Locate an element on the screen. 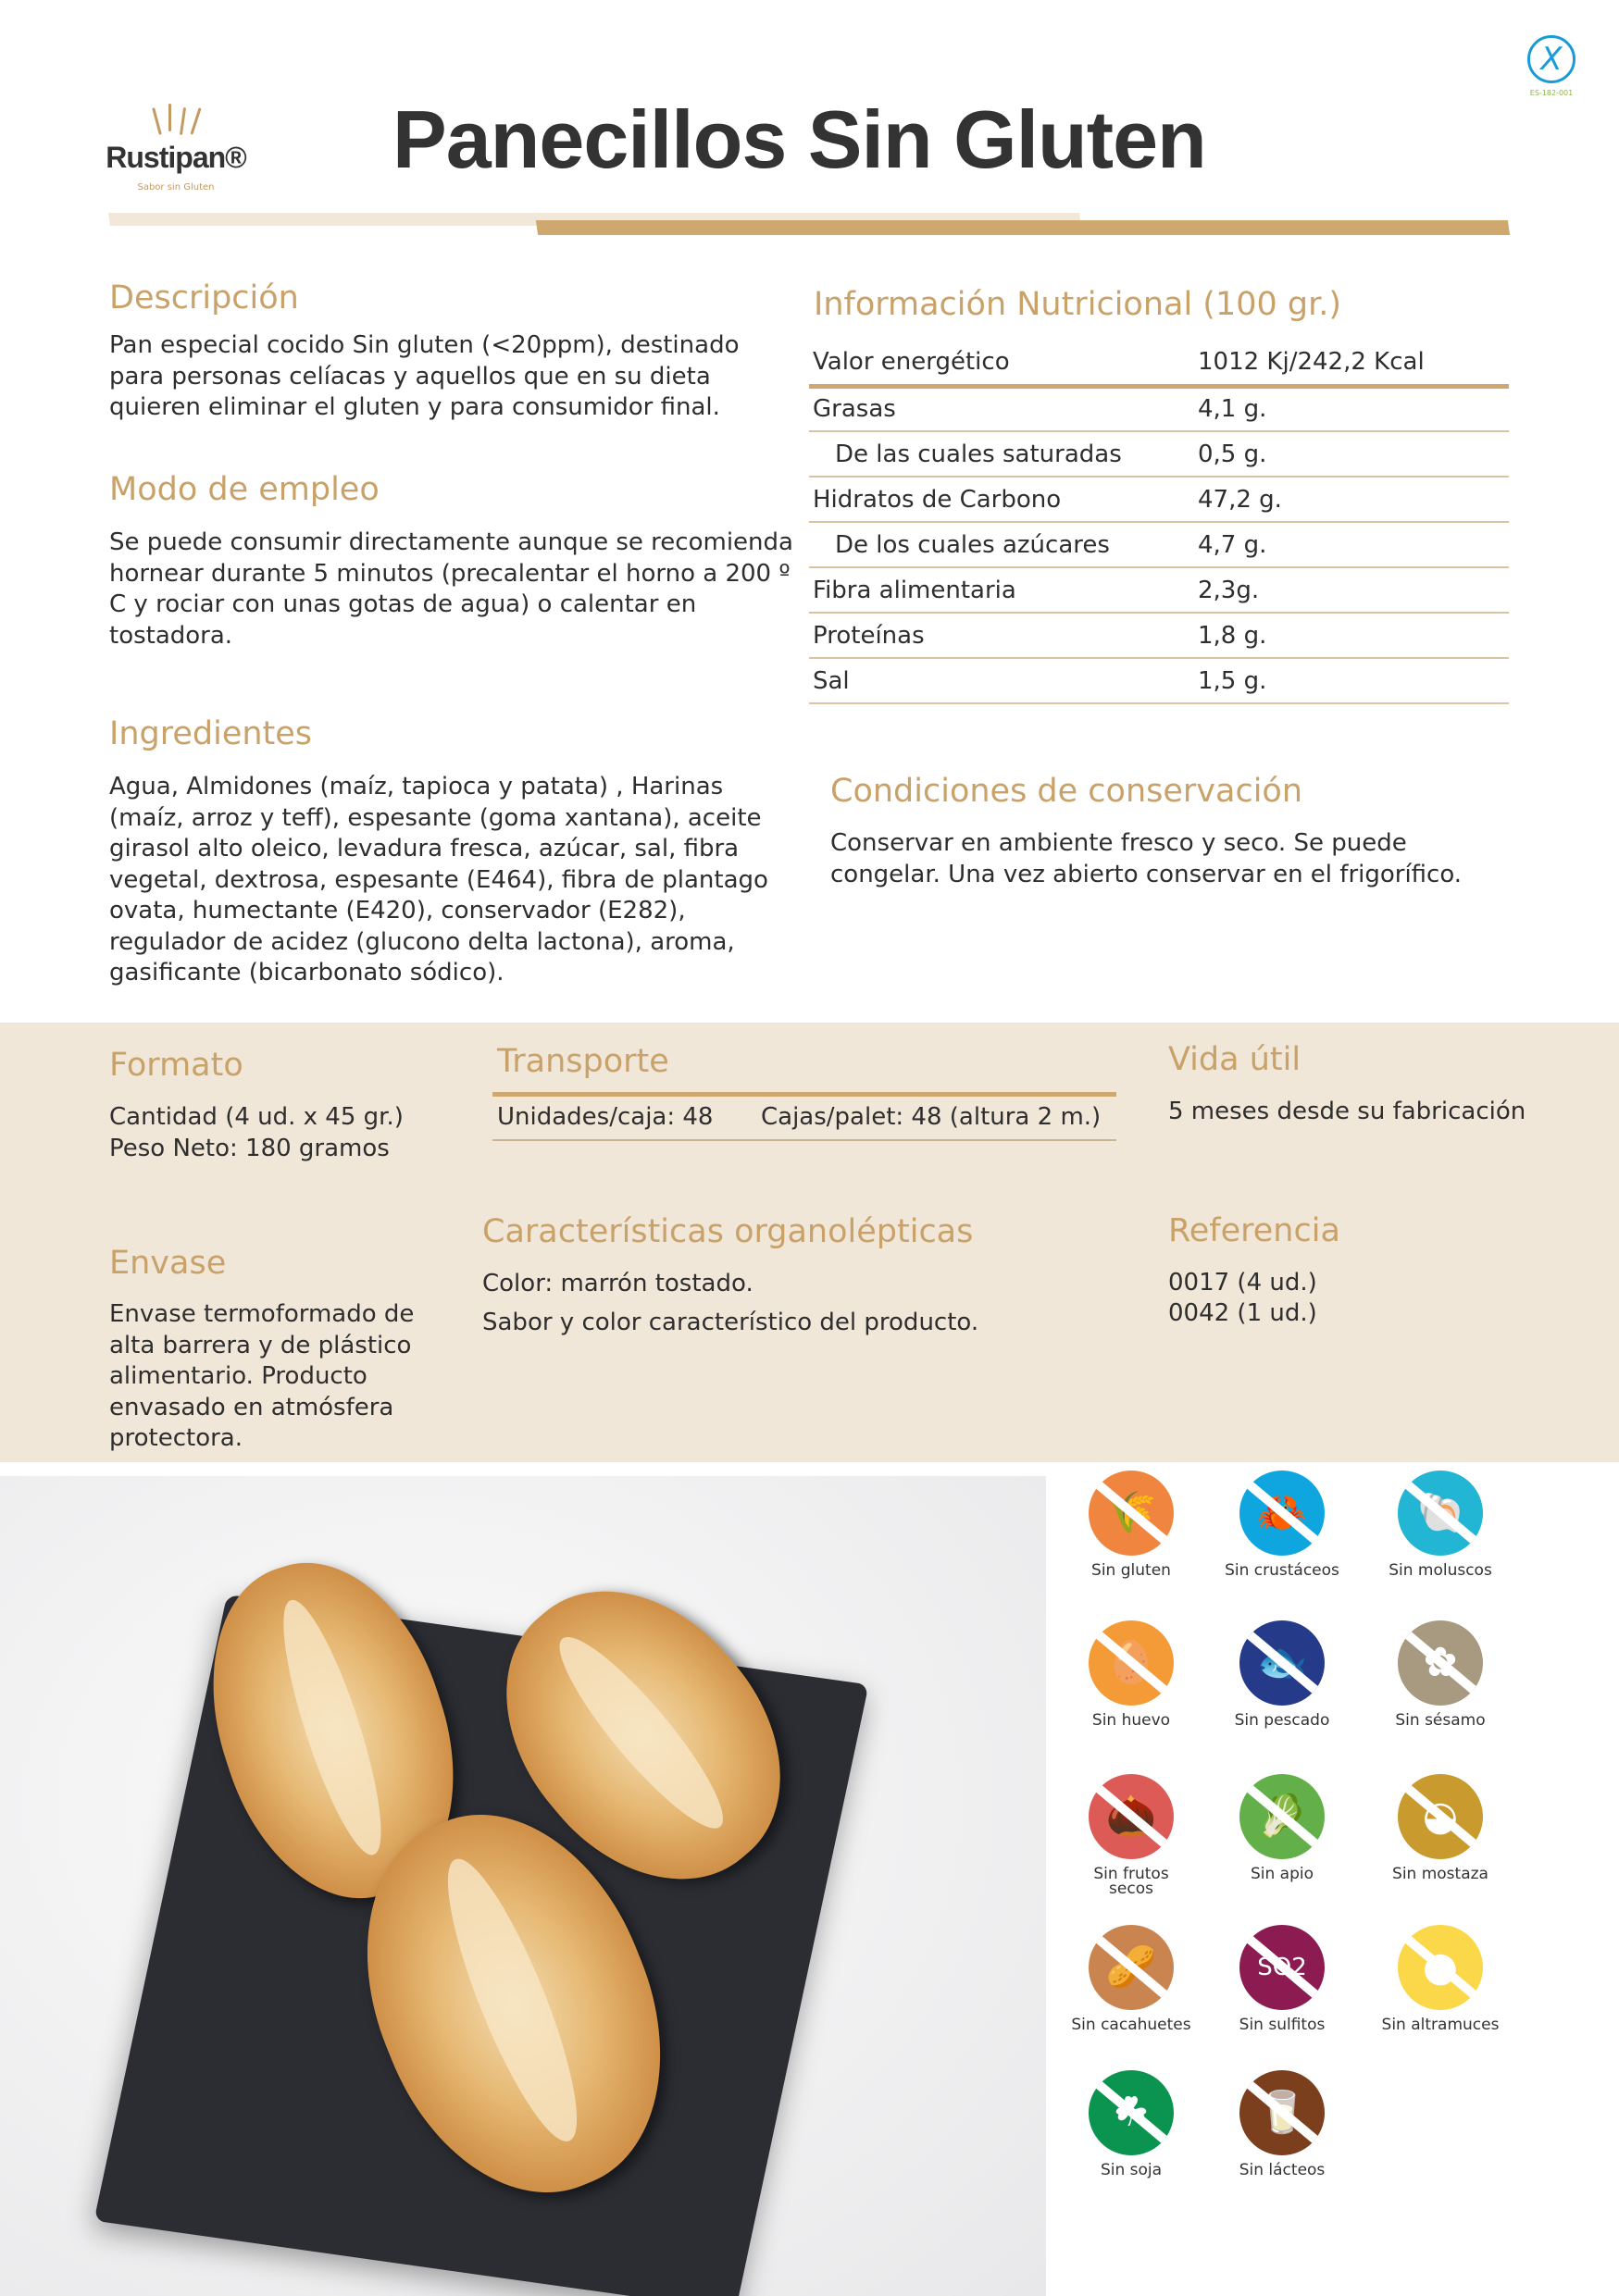  nutrient-label: Proteínas is located at coordinates (1002, 636).